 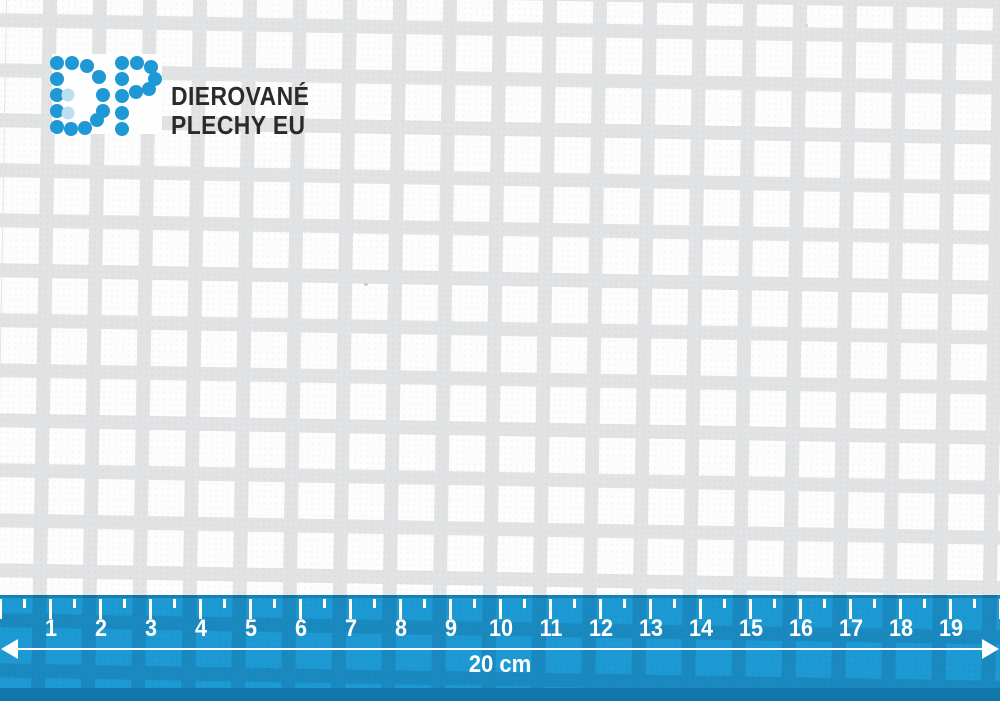 What do you see at coordinates (201, 628) in the screenshot?
I see `ruler-number: 4` at bounding box center [201, 628].